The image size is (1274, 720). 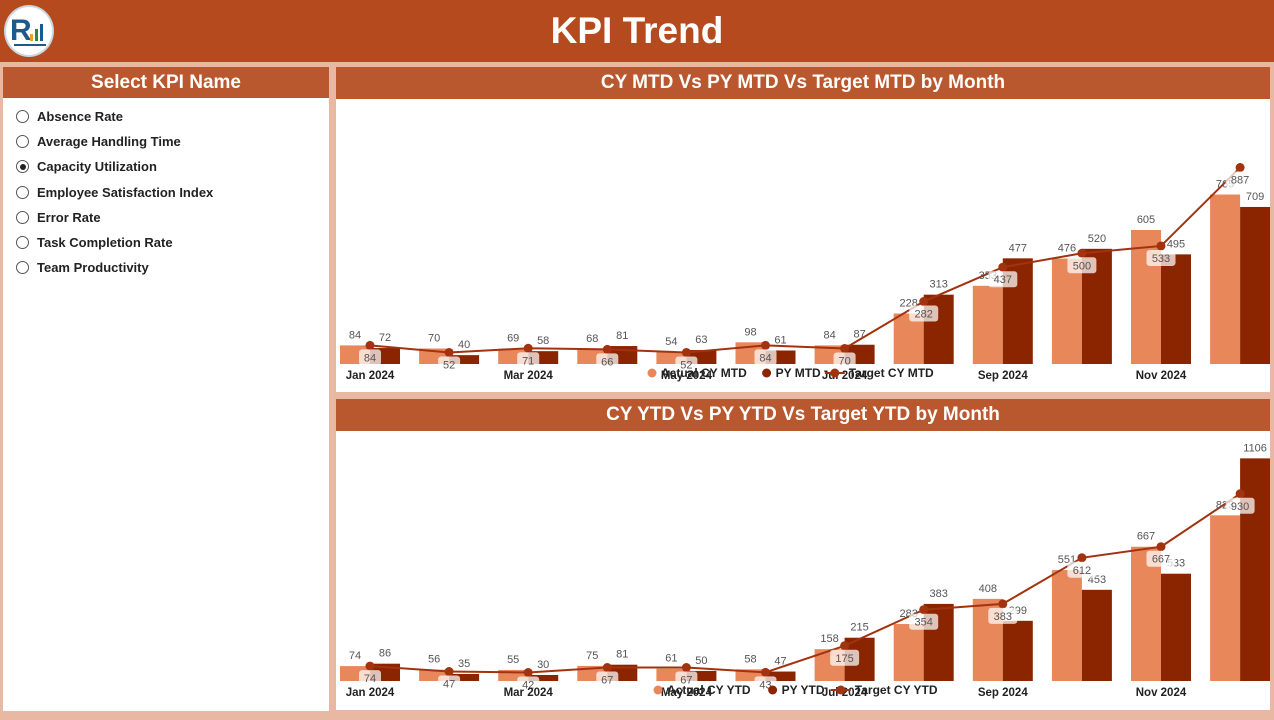 I want to click on target-data-label: 612, so click(x=1082, y=571).